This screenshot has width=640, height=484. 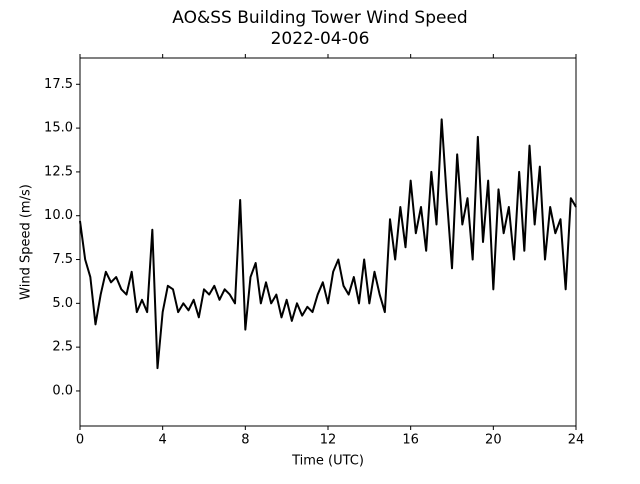 What do you see at coordinates (80, 440) in the screenshot?
I see `x-tick-label: 0` at bounding box center [80, 440].